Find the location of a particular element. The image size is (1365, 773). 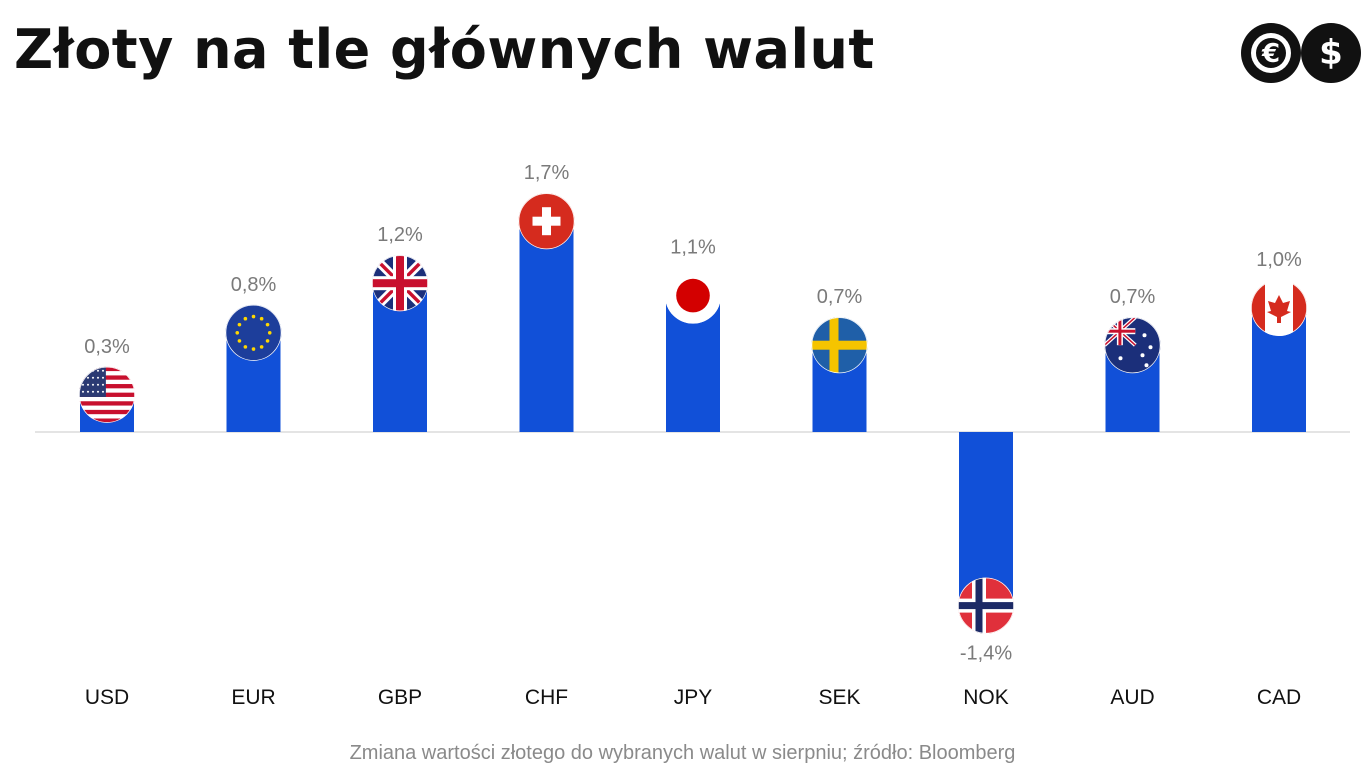

value-label-aud: 0,7% is located at coordinates (1133, 297).